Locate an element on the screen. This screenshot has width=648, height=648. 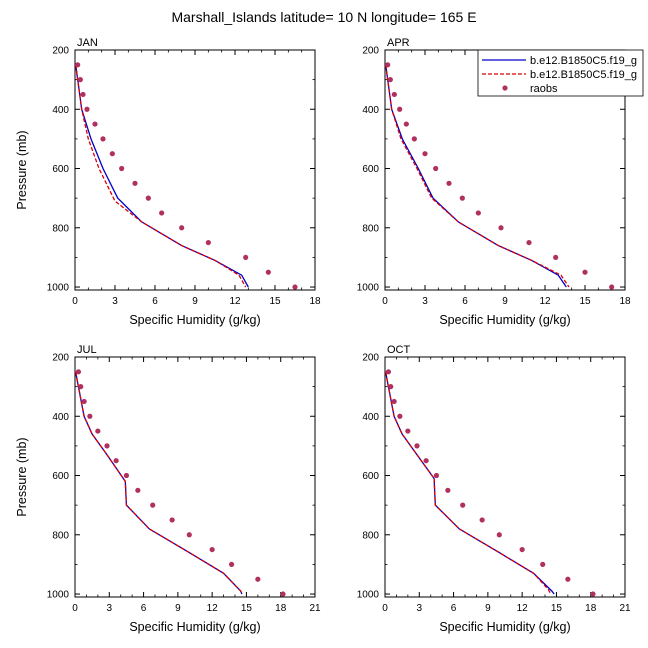
legend-marker-dot is located at coordinates (505, 88).